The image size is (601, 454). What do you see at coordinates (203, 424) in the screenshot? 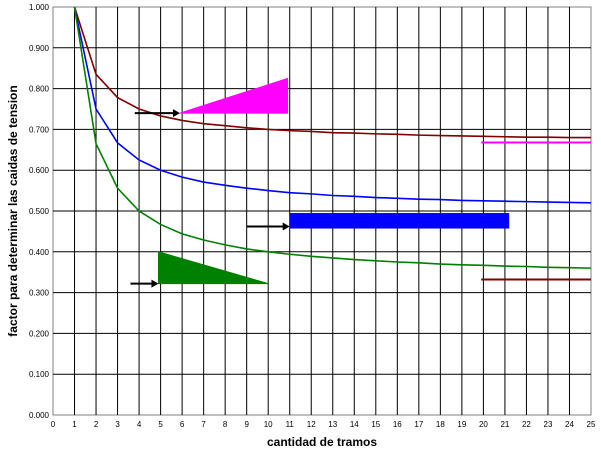
I see `x-tick-label-7: 7` at bounding box center [203, 424].